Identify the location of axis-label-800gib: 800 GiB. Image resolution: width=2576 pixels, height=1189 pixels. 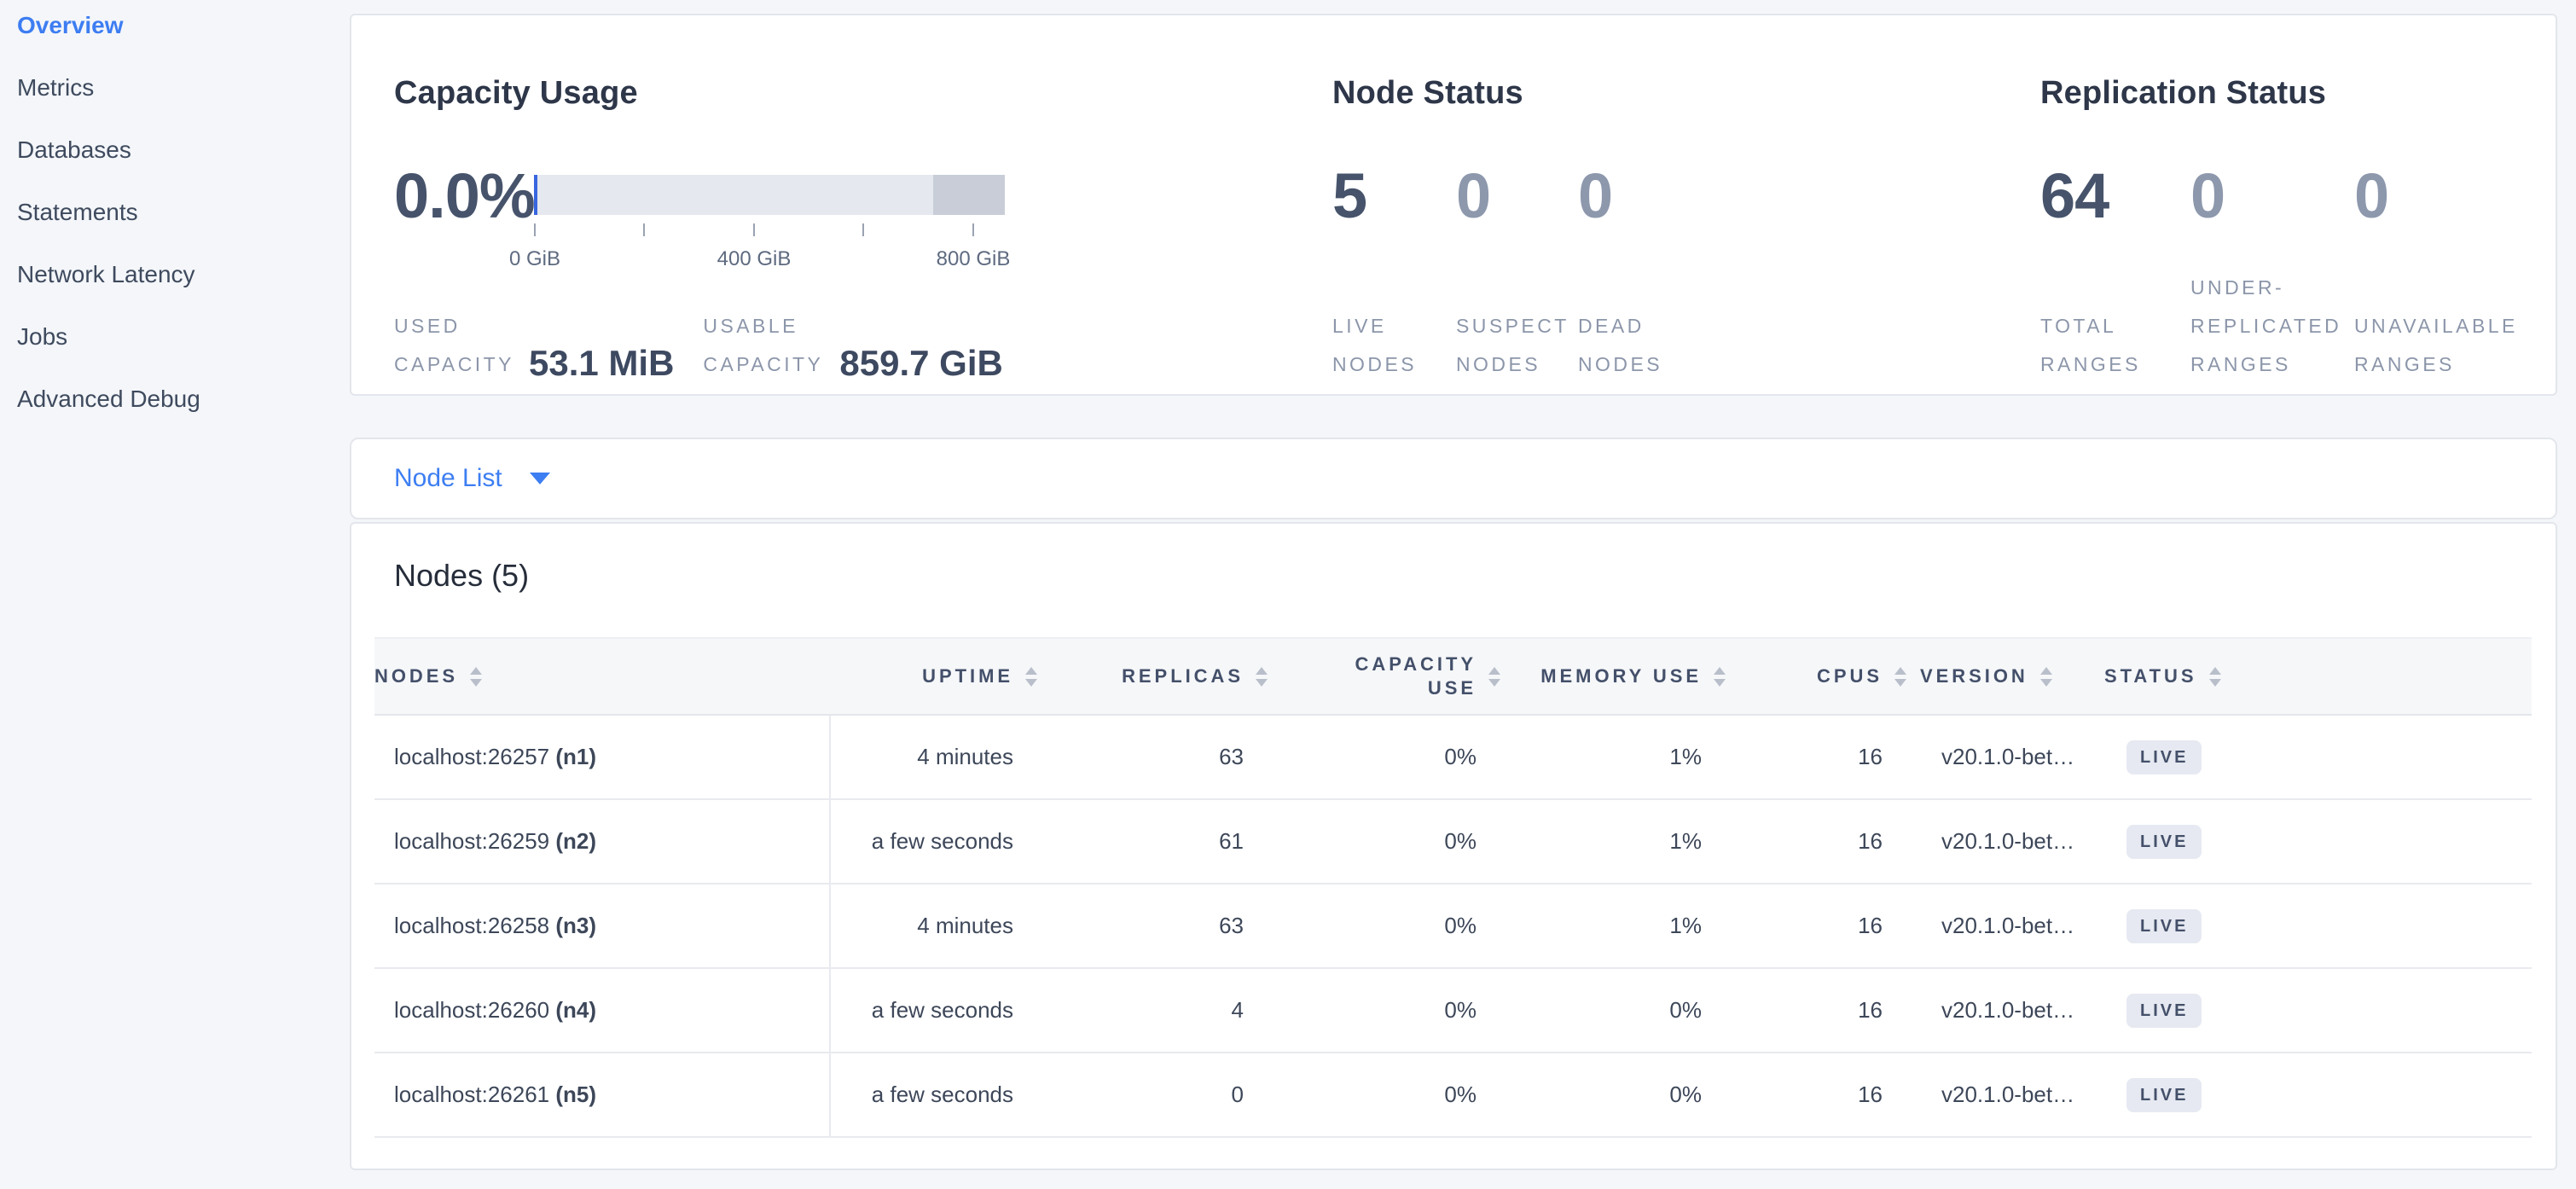
(973, 258).